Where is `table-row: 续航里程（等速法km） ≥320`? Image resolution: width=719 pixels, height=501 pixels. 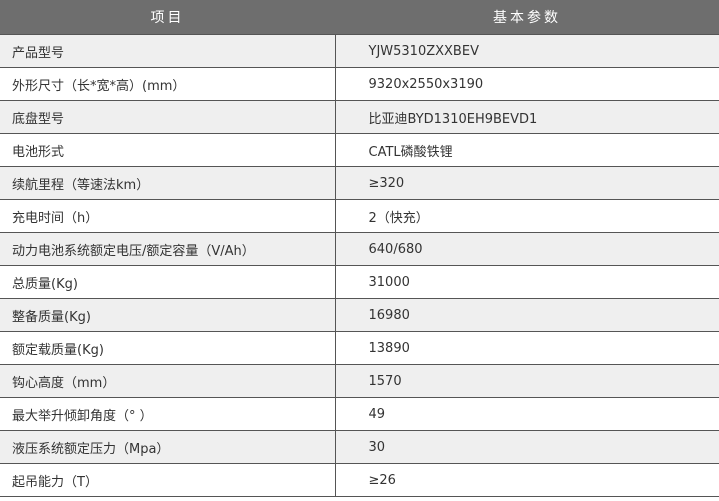 table-row: 续航里程（等速法km） ≥320 is located at coordinates (359, 183).